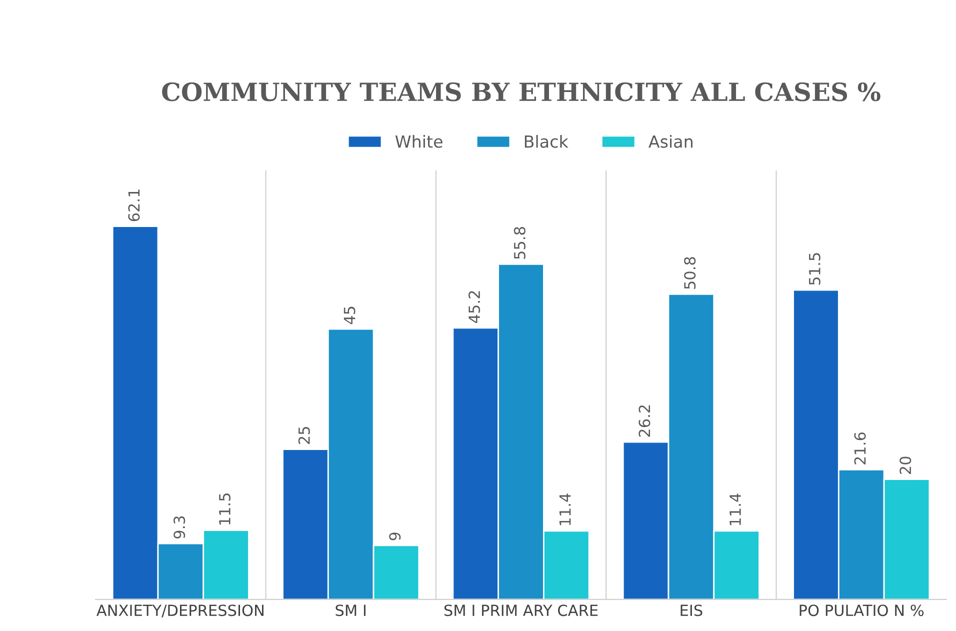 The width and height of the screenshot is (956, 631). Describe the element at coordinates (350, 315) in the screenshot. I see `data-label: 45` at that location.